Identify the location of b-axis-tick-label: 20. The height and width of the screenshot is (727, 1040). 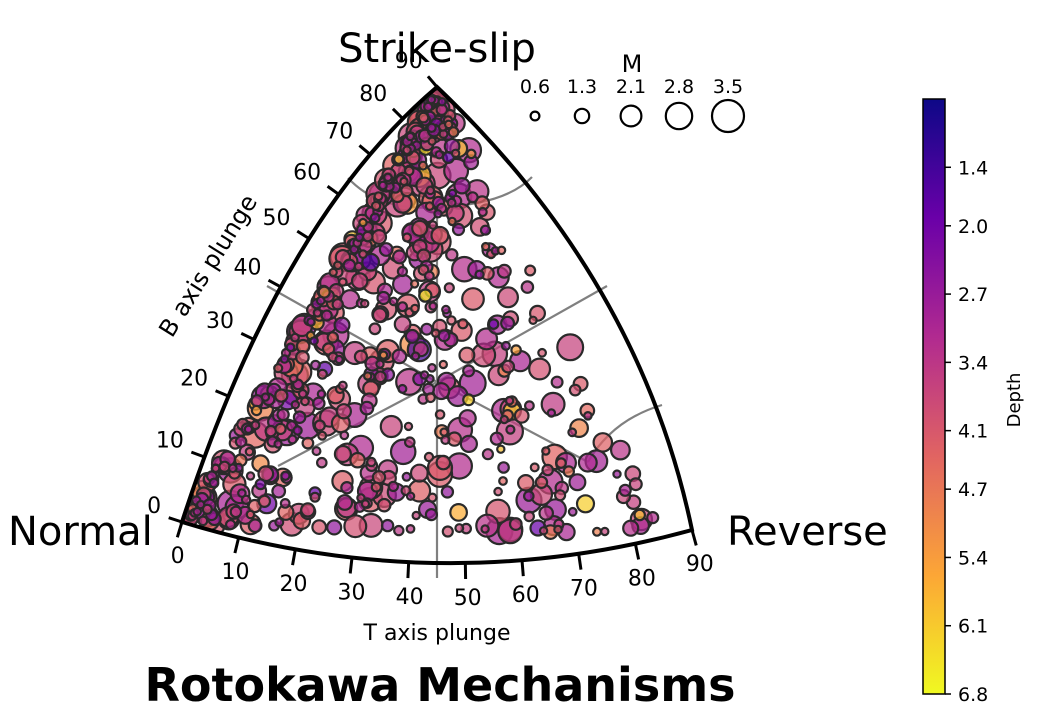
(194, 379).